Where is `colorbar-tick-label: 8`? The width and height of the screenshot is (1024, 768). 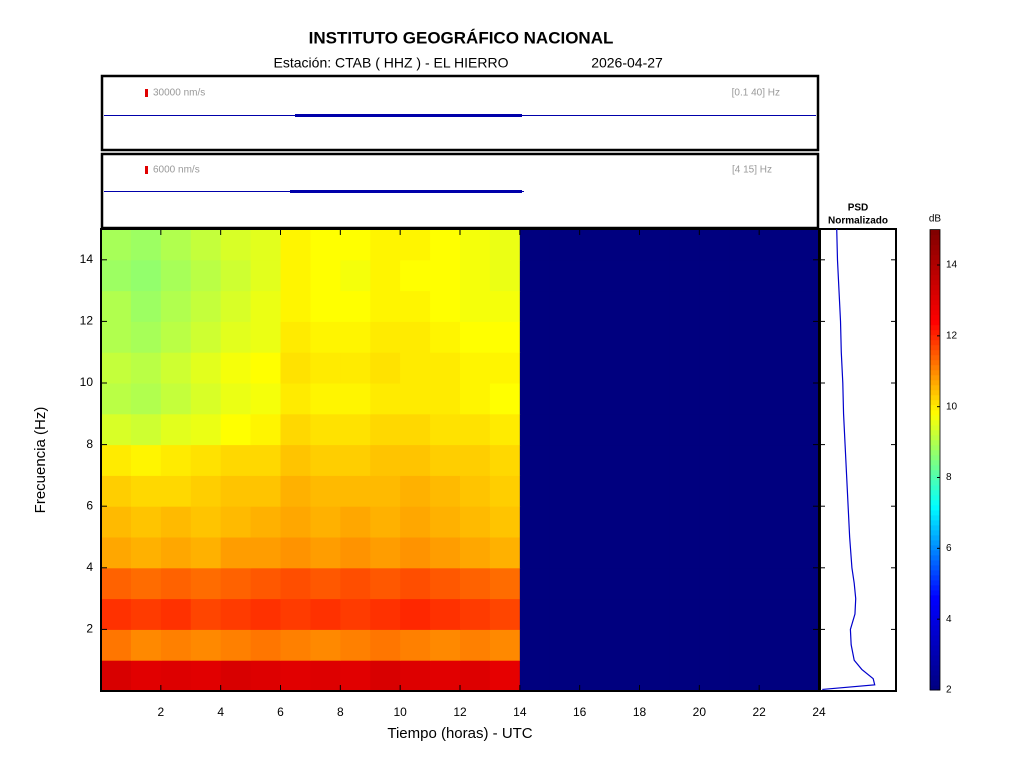
colorbar-tick-label: 8 is located at coordinates (949, 477).